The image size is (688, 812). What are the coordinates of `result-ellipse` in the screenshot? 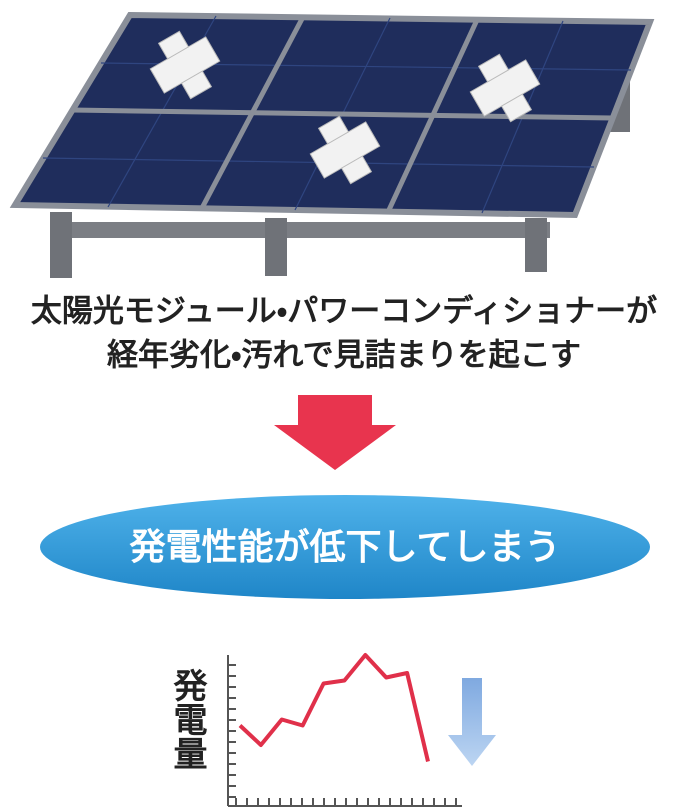 It's located at (345, 547).